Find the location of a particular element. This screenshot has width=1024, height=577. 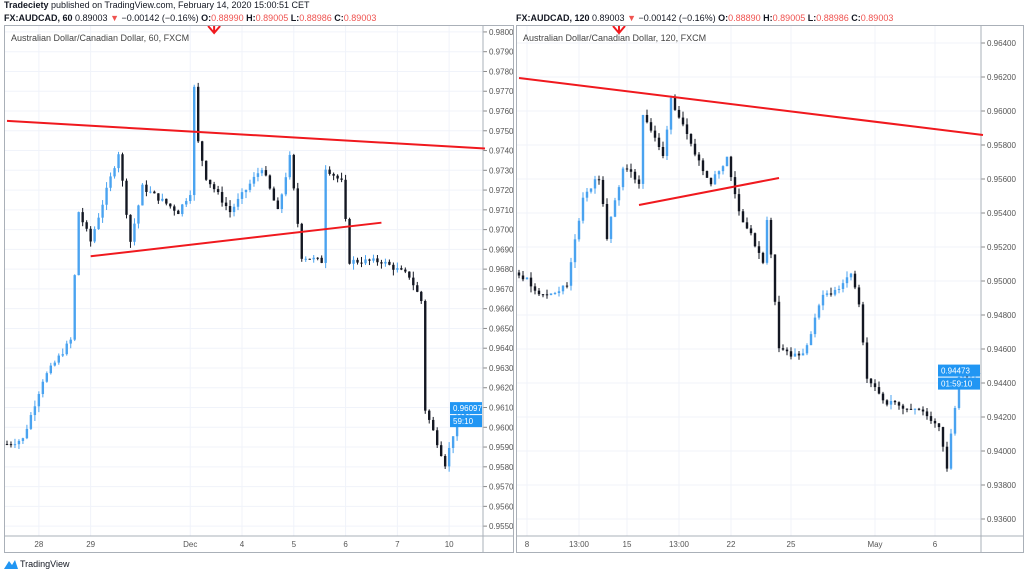

y-tick-label: 0.94600 is located at coordinates (1001, 349).